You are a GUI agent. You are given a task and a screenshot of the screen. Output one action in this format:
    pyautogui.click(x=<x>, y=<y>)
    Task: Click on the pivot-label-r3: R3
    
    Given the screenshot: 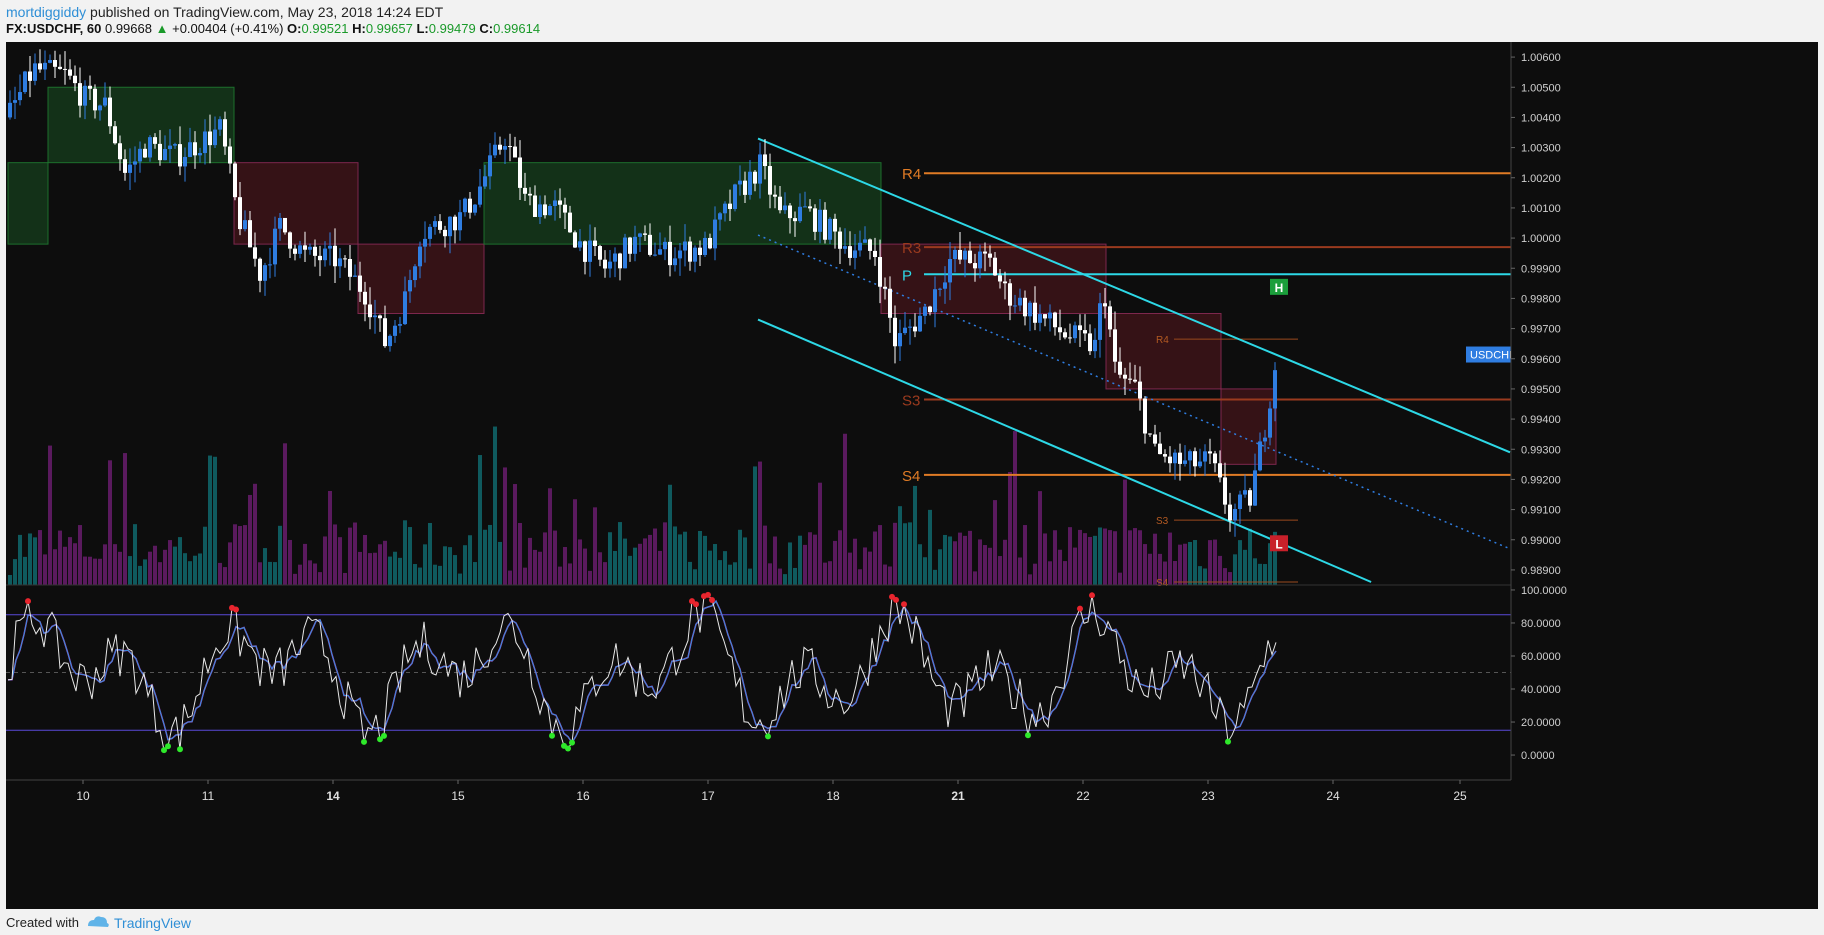 What is the action you would take?
    pyautogui.click(x=911, y=248)
    